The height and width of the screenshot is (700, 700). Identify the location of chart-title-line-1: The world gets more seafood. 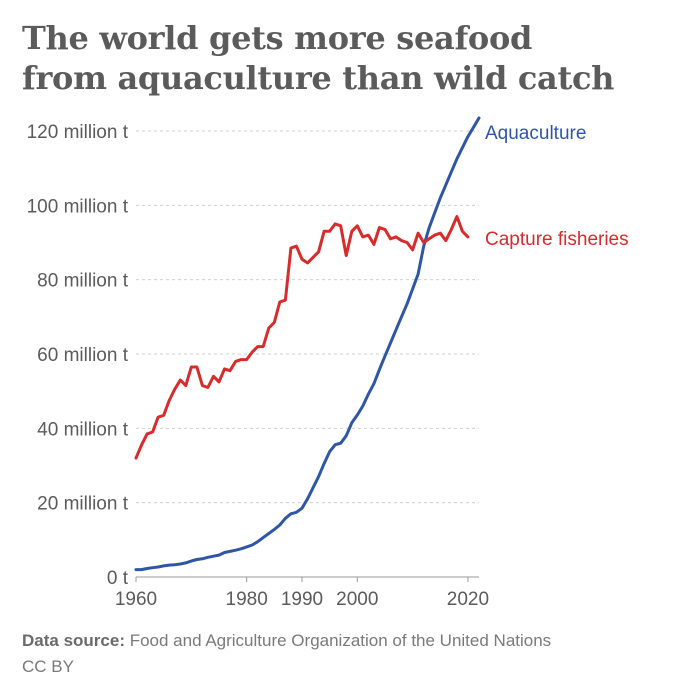
(277, 38).